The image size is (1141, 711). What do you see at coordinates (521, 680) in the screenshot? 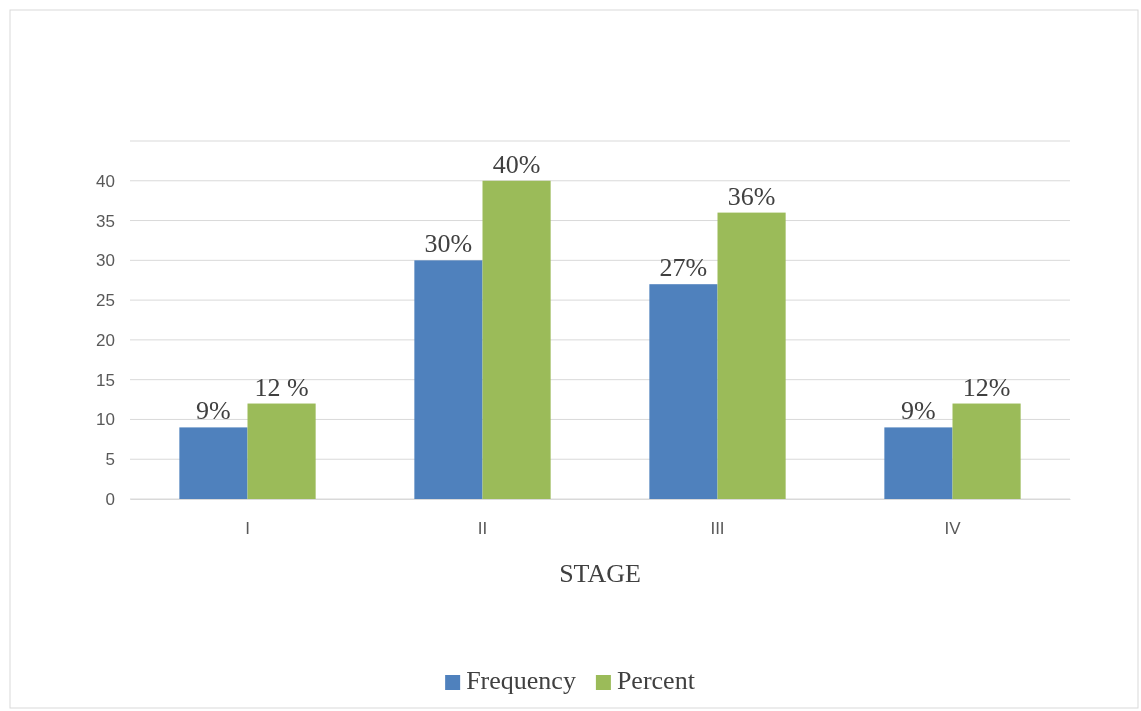
I see `legend-label: Frequency` at bounding box center [521, 680].